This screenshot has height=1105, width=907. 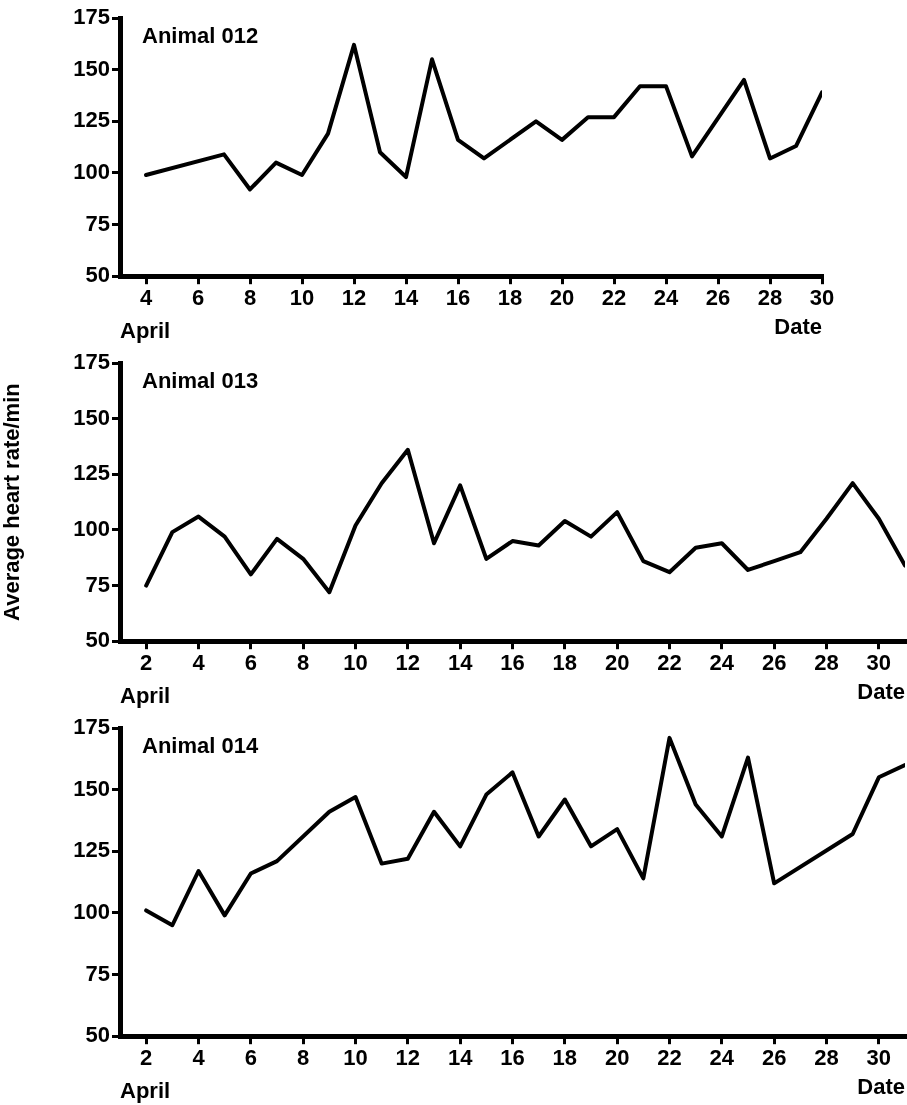 What do you see at coordinates (12, 502) in the screenshot?
I see `y-axis-title: Average heart rate/min` at bounding box center [12, 502].